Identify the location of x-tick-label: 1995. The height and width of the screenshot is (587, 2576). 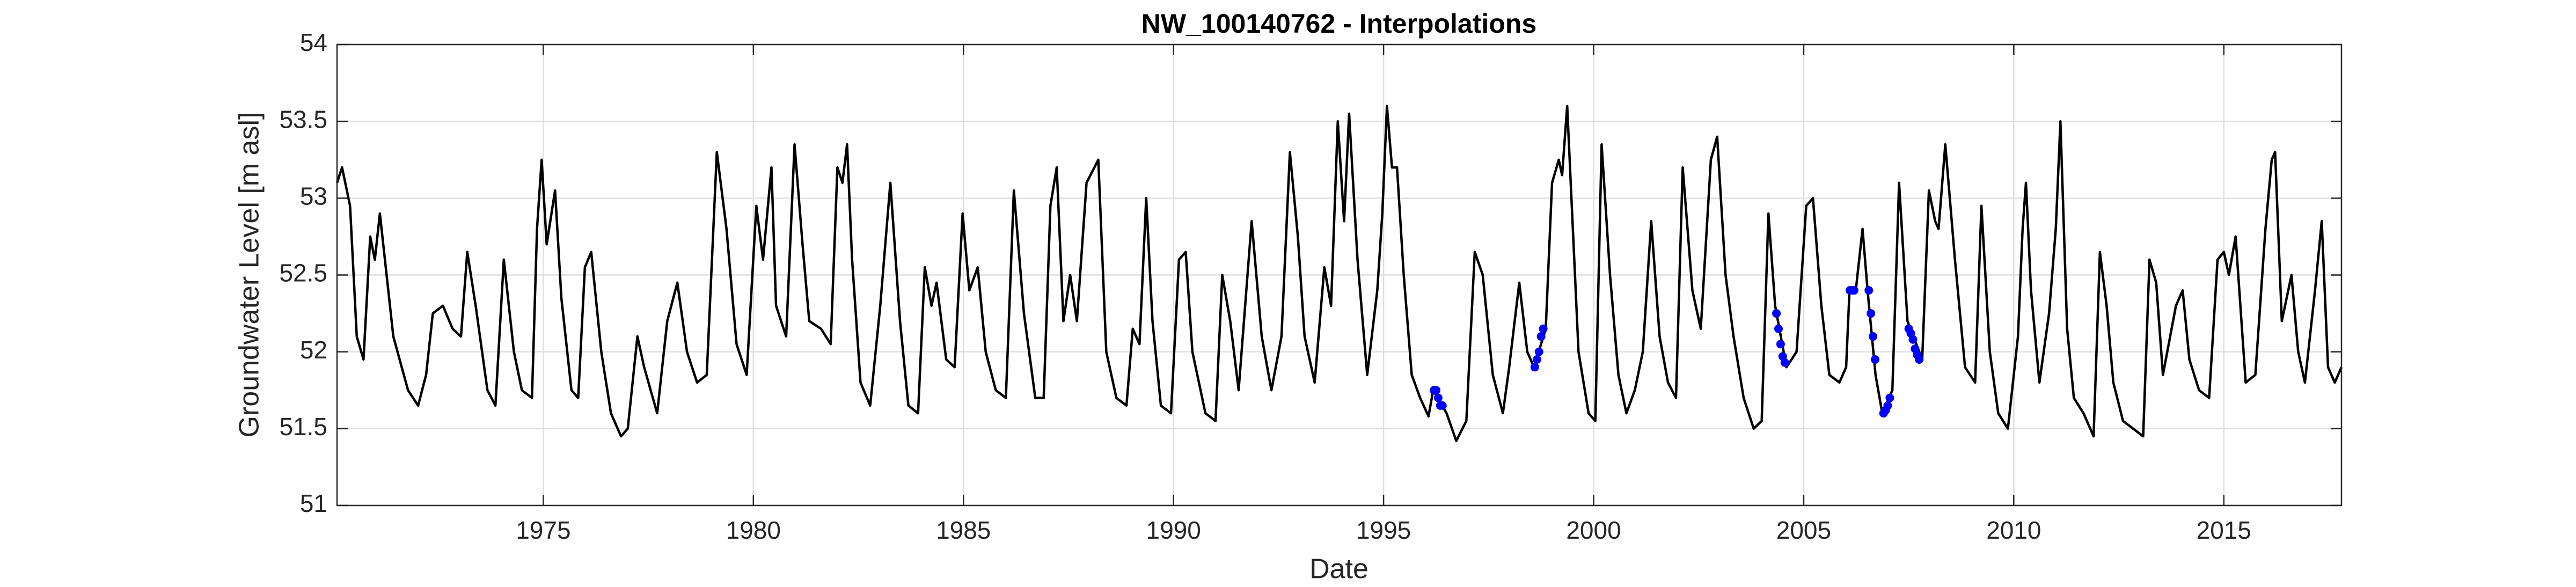
(1383, 530).